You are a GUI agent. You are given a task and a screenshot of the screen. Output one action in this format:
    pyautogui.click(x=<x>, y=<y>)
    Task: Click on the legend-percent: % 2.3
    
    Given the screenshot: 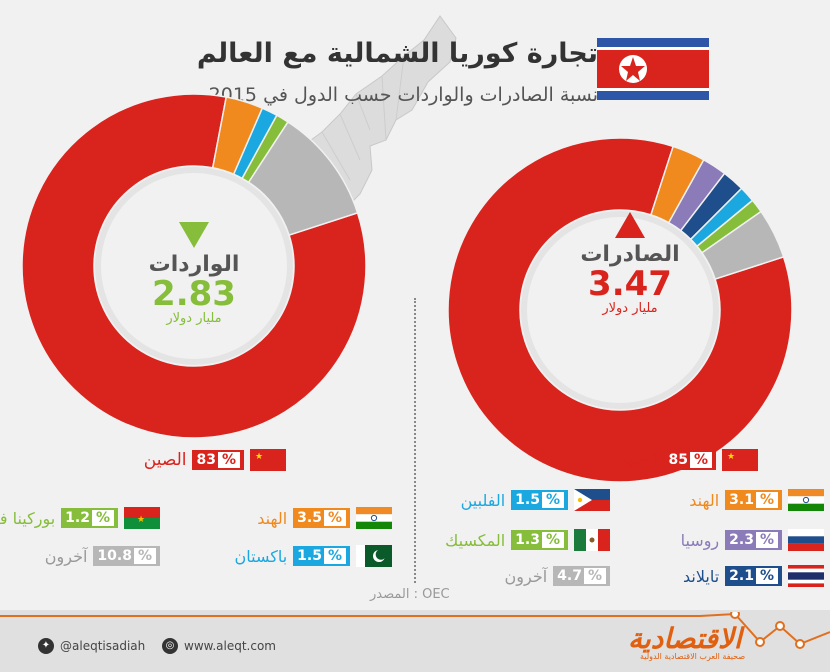 What is the action you would take?
    pyautogui.click(x=753, y=540)
    